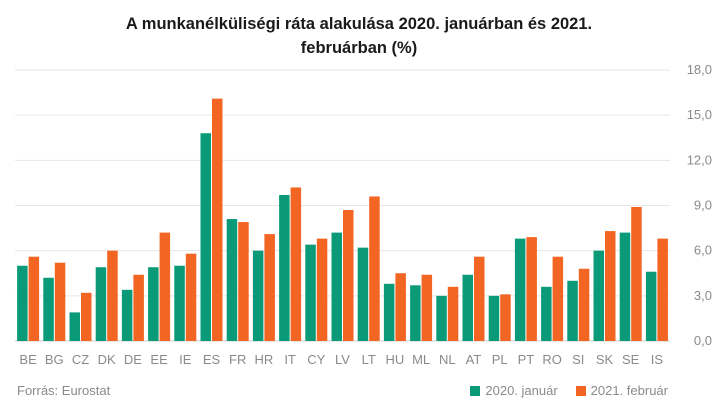  I want to click on y-tick-label: 15,0, so click(699, 114).